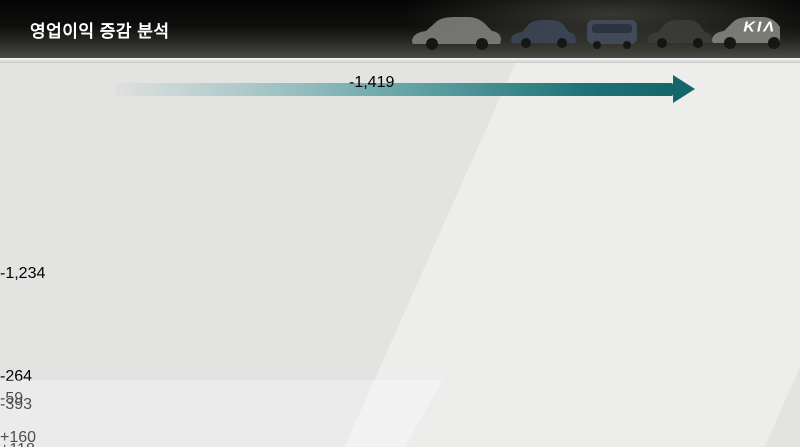  Describe the element at coordinates (17, 444) in the screenshot. I see `bar-value: +118` at that location.